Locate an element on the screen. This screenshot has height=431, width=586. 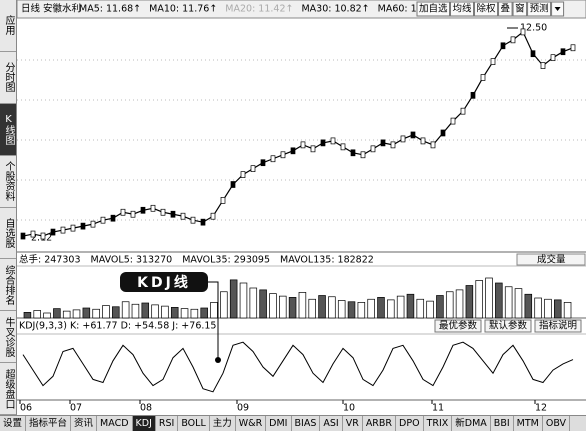
bottom-tab: DPO is located at coordinates (410, 423).